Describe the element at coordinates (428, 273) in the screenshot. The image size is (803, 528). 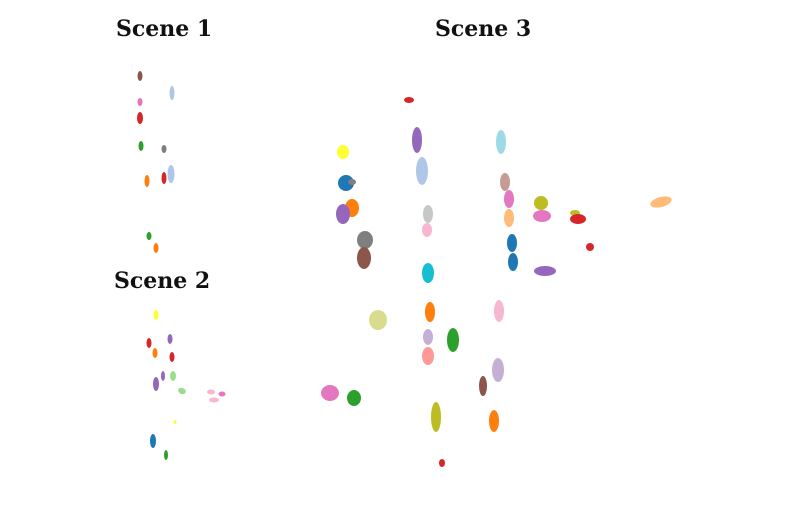
I see `cyan-object-blob` at that location.